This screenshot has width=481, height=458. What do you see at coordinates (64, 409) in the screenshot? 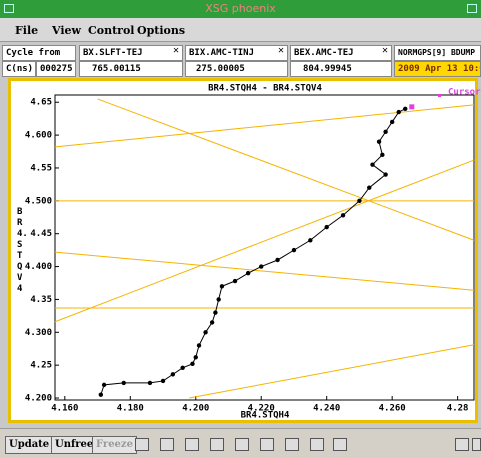
I see `x-tick-label: 4.160` at bounding box center [64, 409].